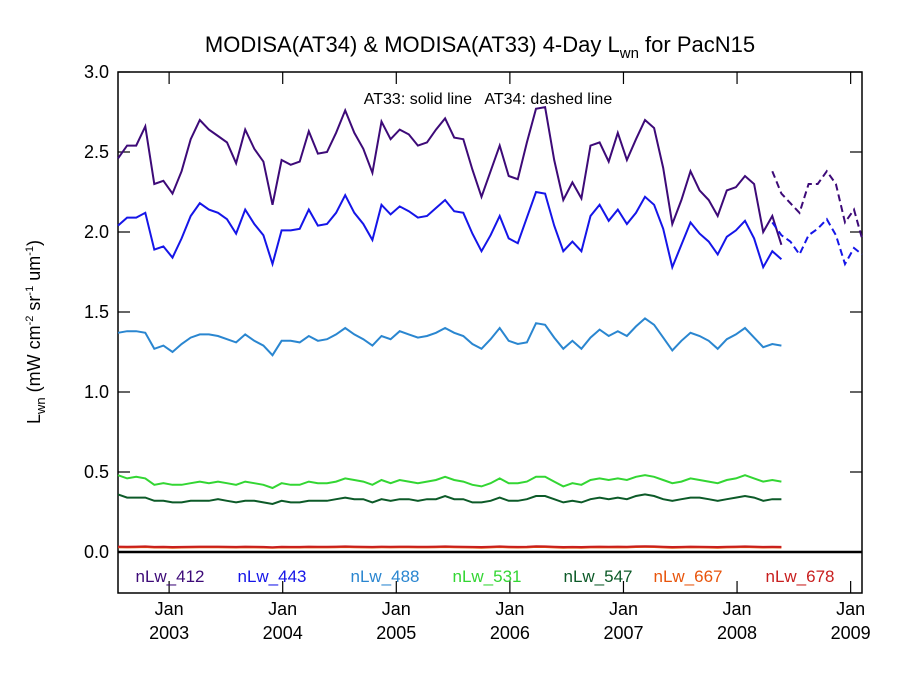 Image resolution: width=900 pixels, height=675 pixels. What do you see at coordinates (687, 576) in the screenshot?
I see `legend-item-nLw_667: nLw_667` at bounding box center [687, 576].